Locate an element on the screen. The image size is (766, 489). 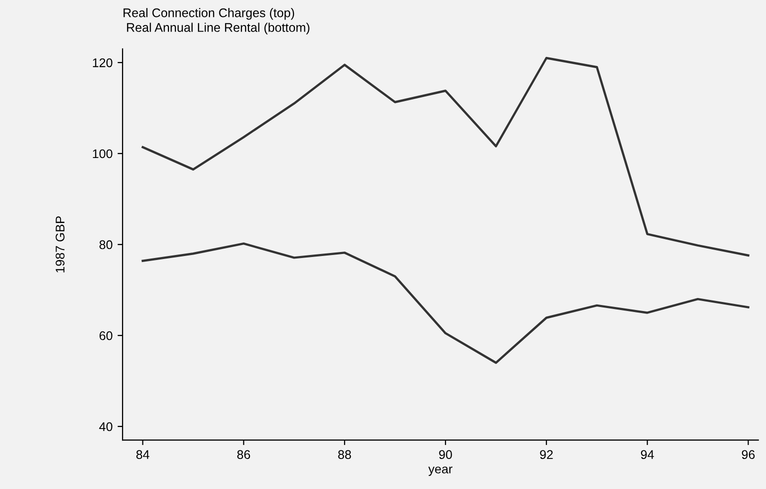
chart-subtitle: Real Annual Line Rental (bottom) is located at coordinates (218, 28).